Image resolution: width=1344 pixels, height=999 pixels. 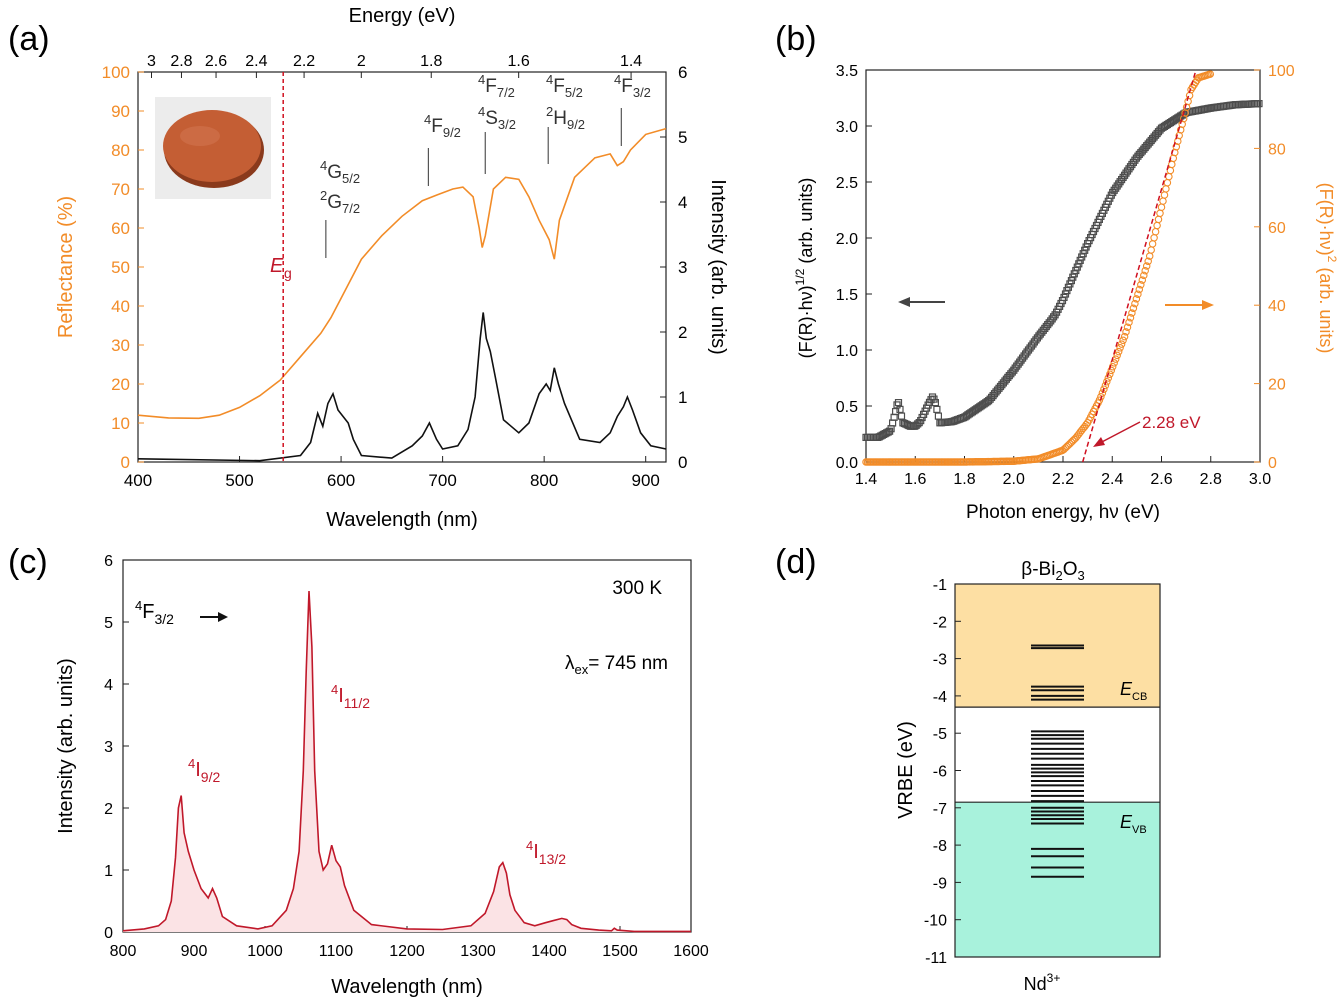 I want to click on dopant-label: Nd3+, so click(x=1042, y=982).